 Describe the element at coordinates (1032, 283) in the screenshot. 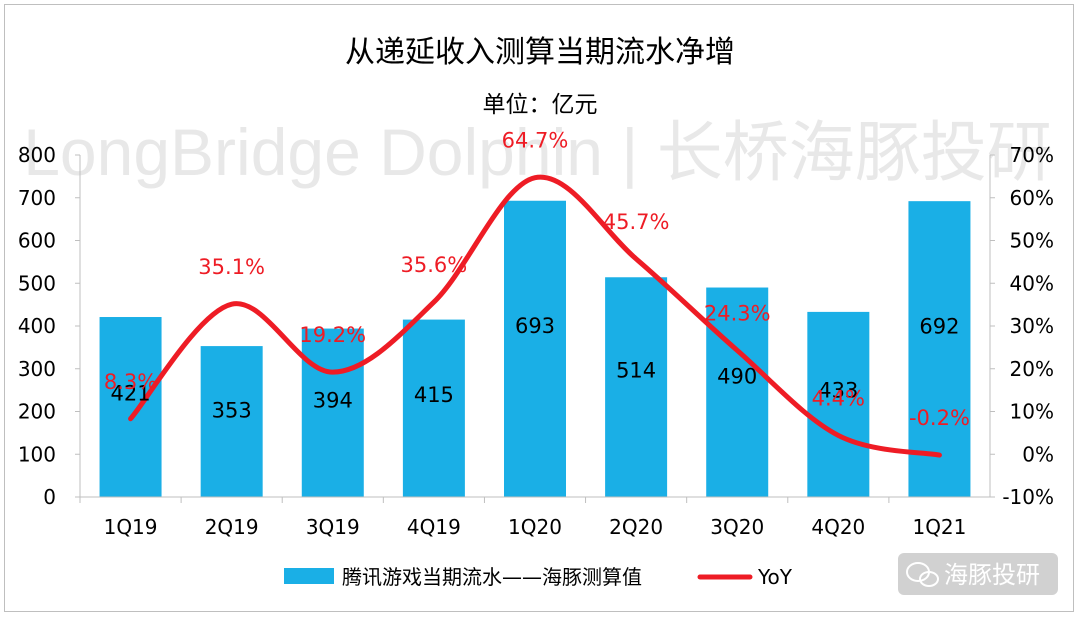

I see `y-right-tick-label: 40%` at that location.